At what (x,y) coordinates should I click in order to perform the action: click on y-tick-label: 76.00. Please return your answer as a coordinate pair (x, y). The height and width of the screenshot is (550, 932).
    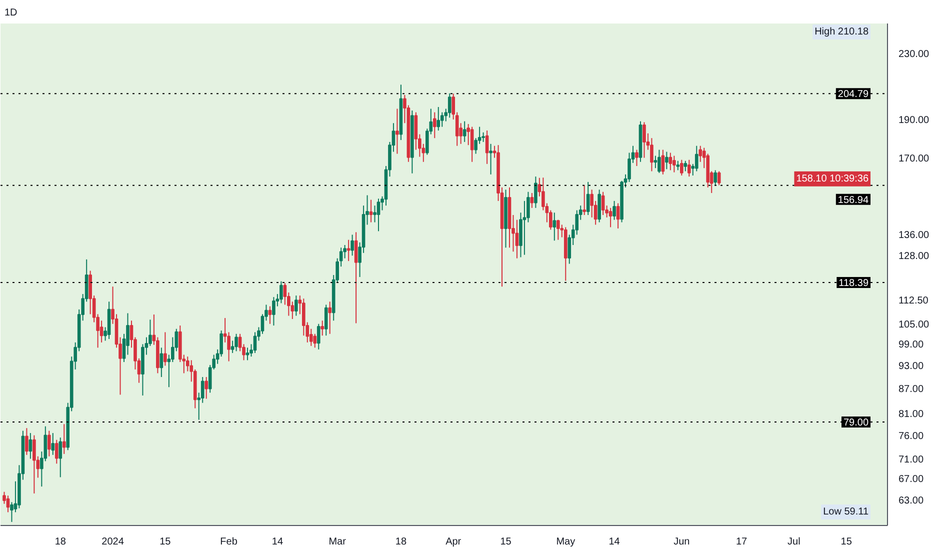
    Looking at the image, I should click on (911, 436).